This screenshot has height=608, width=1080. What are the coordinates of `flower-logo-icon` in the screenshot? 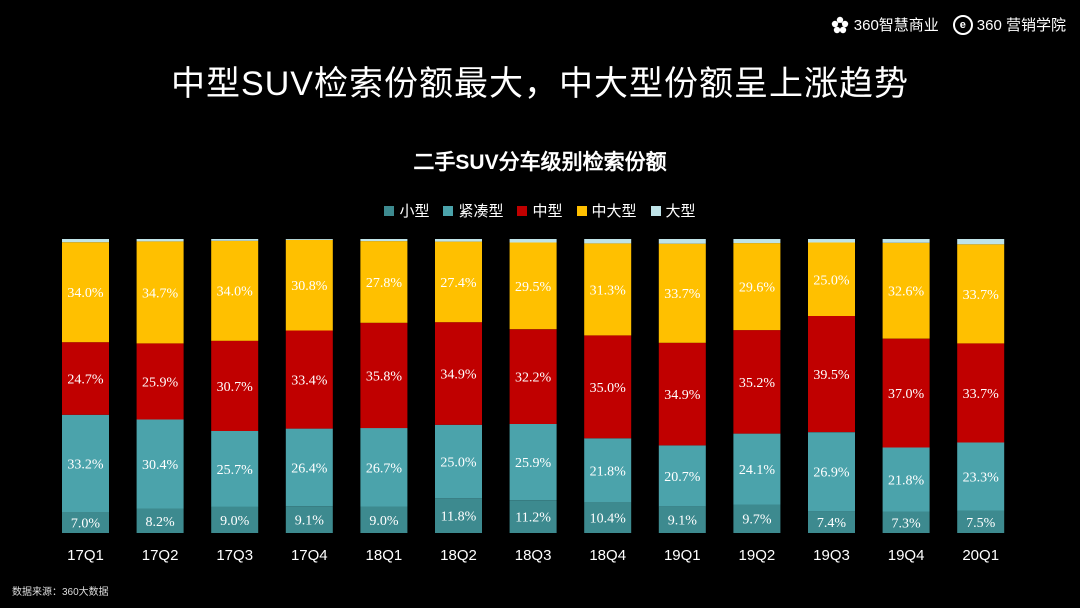 It's located at (839, 24).